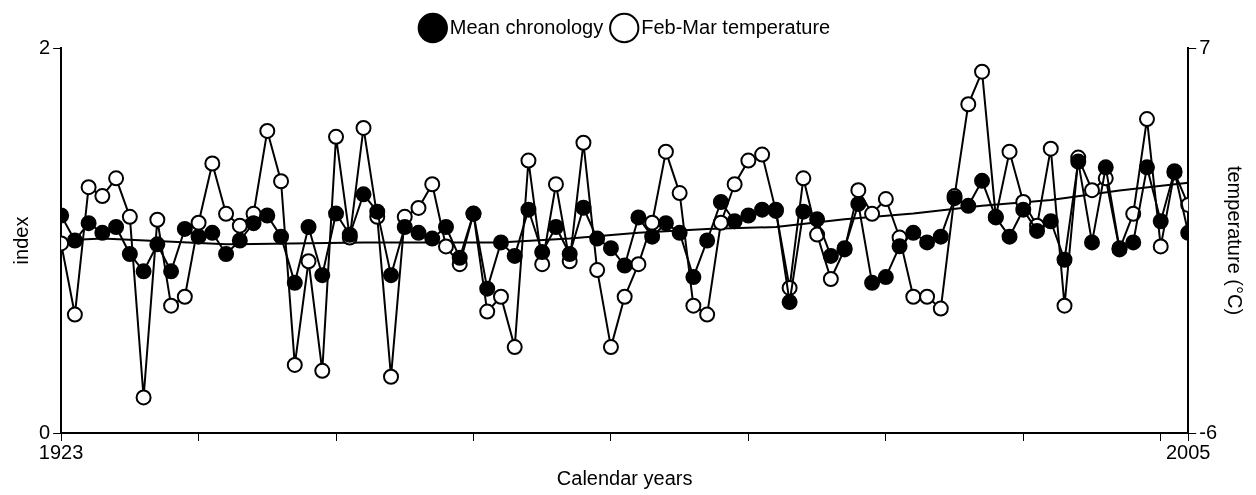  Describe the element at coordinates (61, 451) in the screenshot. I see `x-tick-label: 1923` at that location.